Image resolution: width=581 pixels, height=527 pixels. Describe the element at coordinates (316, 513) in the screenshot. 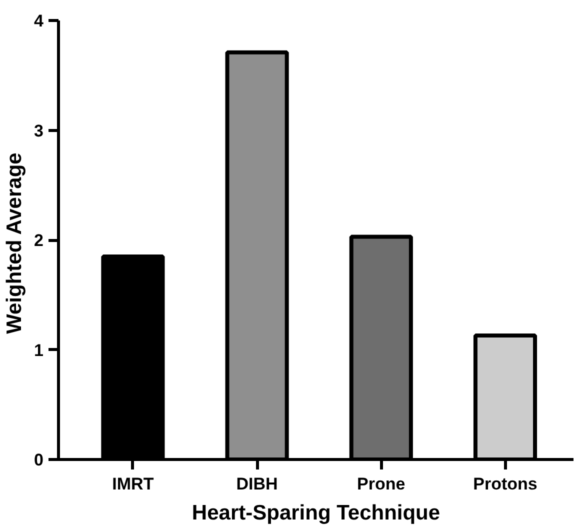

I see `x-axis-title: Heart-Sparing Technique` at that location.